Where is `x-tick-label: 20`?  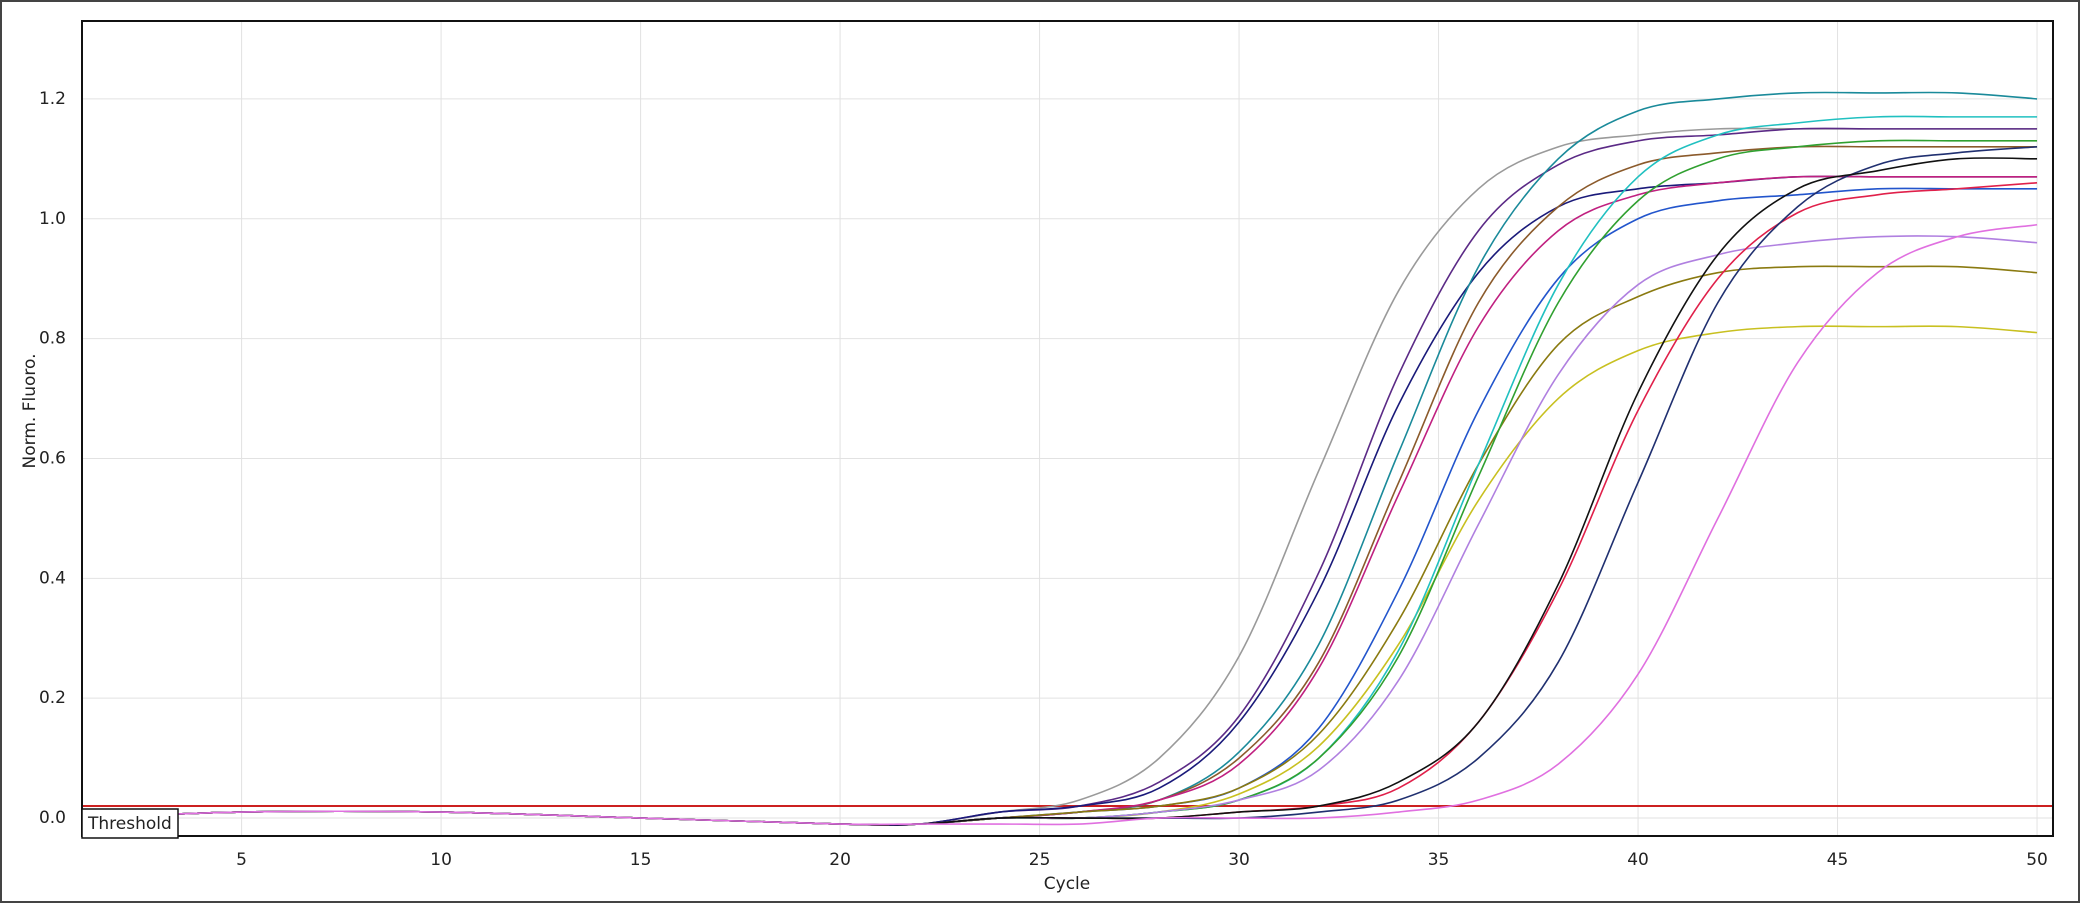 x-tick-label: 20 is located at coordinates (840, 860).